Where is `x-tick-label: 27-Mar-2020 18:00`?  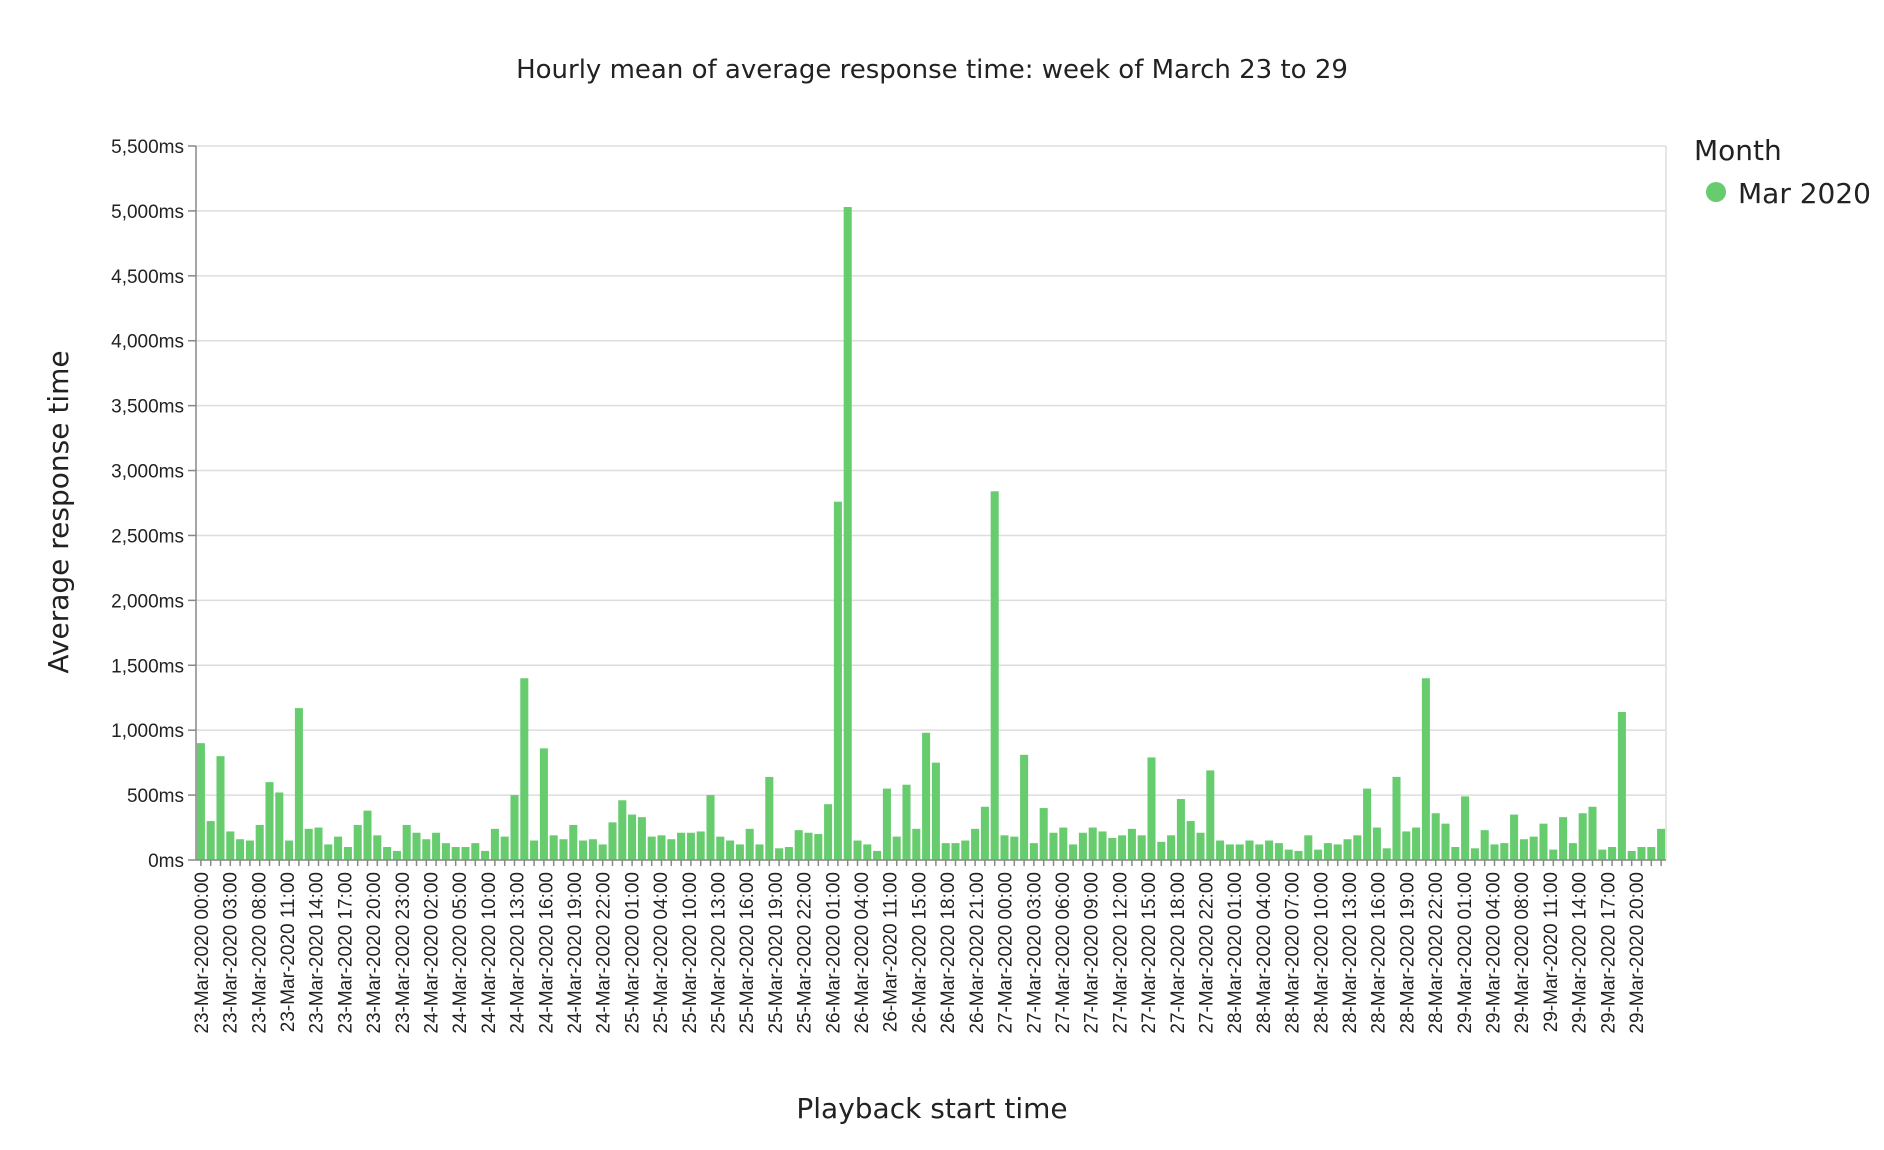 x-tick-label: 27-Mar-2020 18:00 is located at coordinates (1178, 953).